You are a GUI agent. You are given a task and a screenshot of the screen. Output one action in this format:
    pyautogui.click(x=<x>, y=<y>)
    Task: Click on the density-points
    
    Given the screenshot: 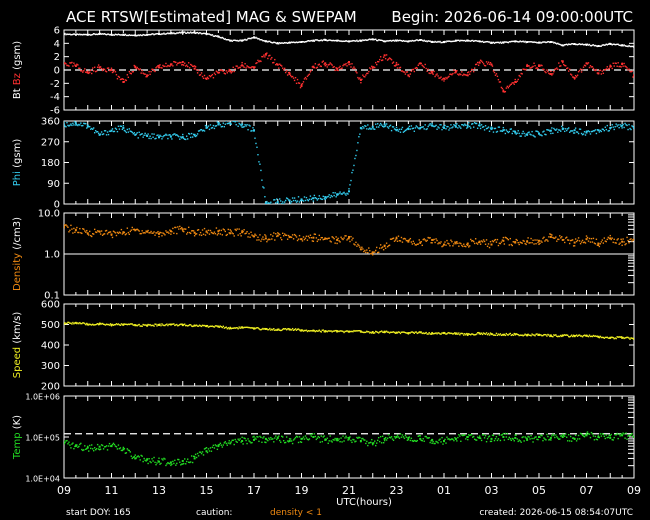 What is the action you would take?
    pyautogui.click(x=349, y=240)
    